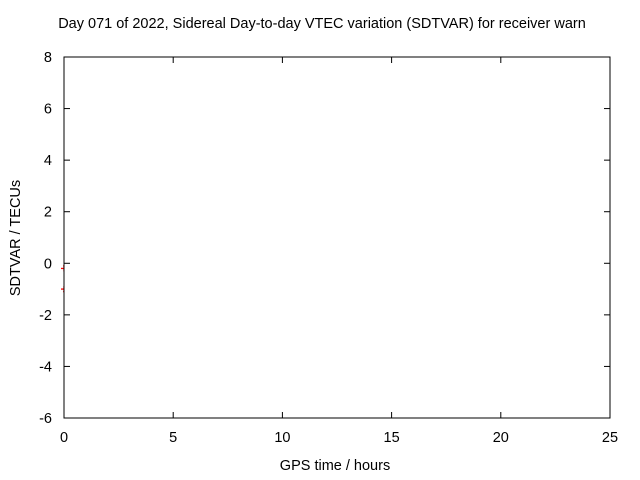 The image size is (640, 480). What do you see at coordinates (282, 438) in the screenshot?
I see `x-tick-label: 10` at bounding box center [282, 438].